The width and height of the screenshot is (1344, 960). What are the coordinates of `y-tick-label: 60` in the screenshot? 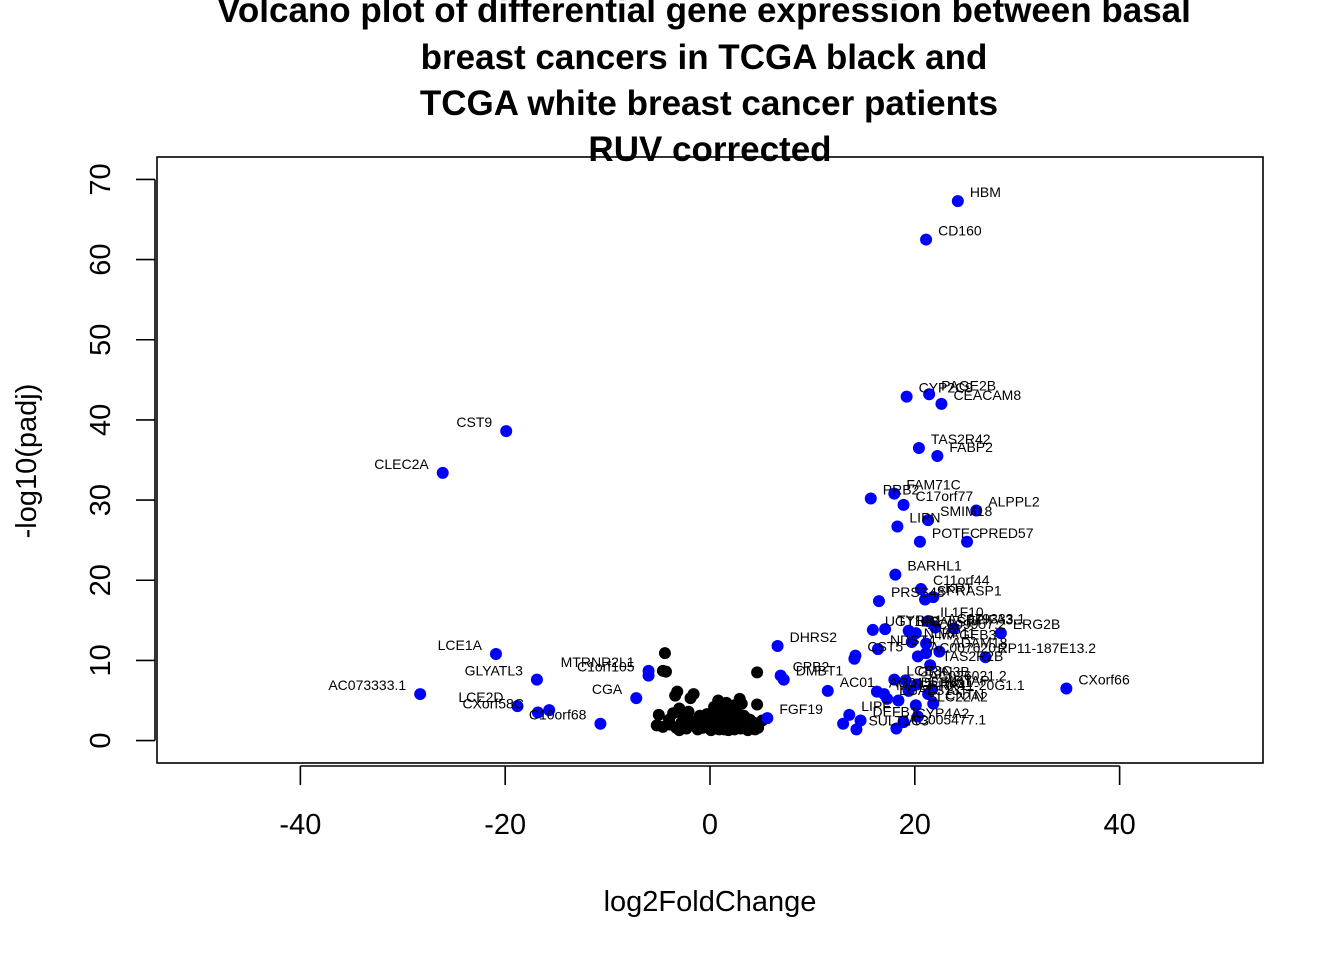 It's located at (101, 259).